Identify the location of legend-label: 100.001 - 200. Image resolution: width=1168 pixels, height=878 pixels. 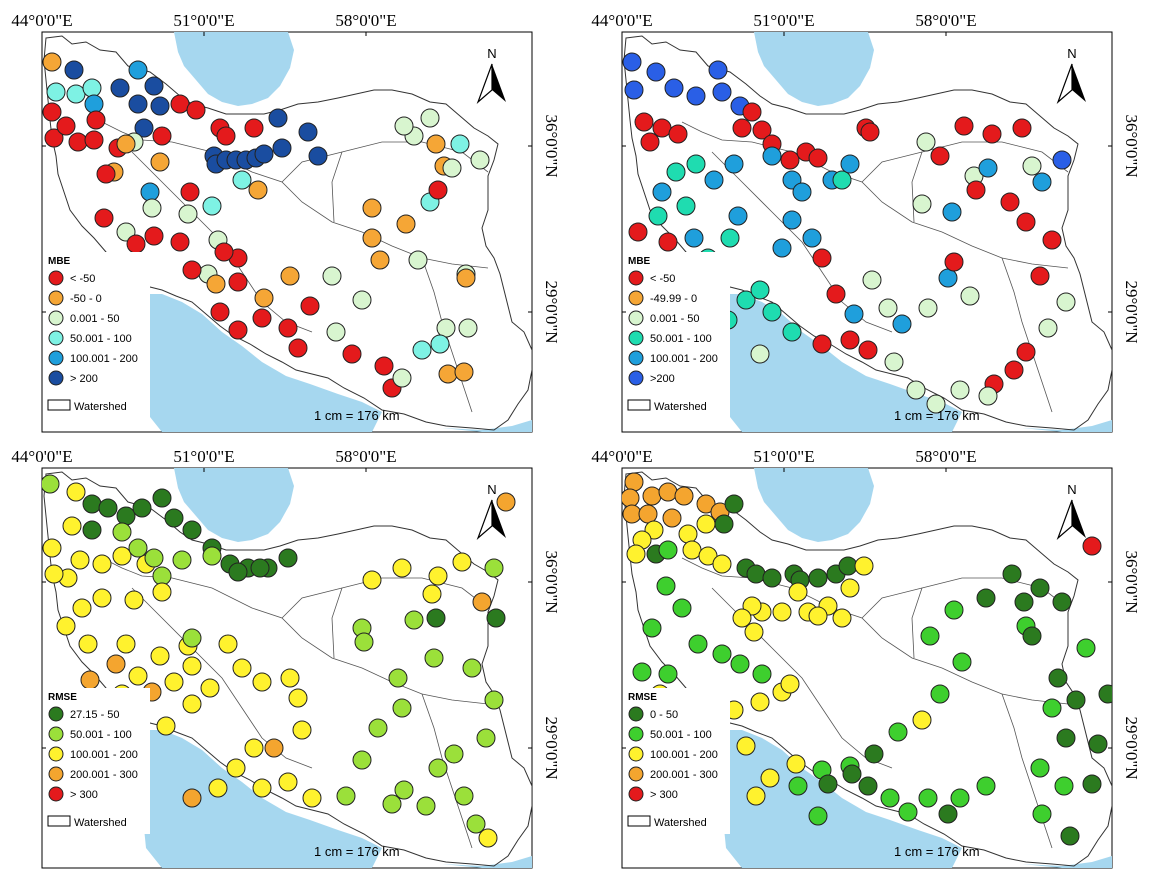
(684, 359).